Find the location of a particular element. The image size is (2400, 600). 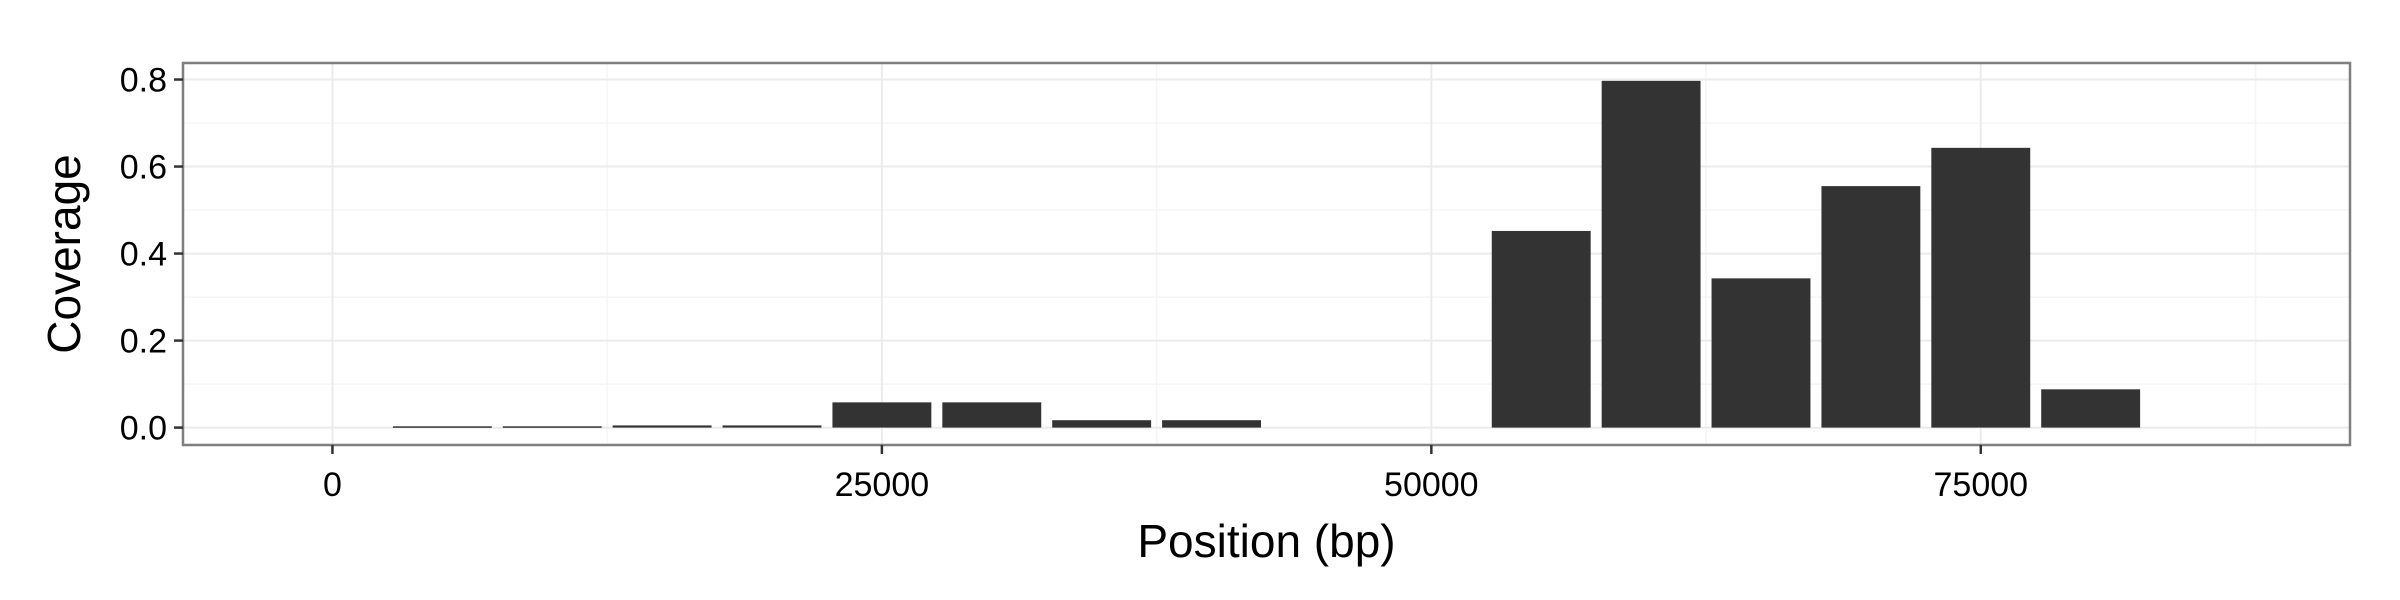

y-tick-label: 0.2 is located at coordinates (143, 342).